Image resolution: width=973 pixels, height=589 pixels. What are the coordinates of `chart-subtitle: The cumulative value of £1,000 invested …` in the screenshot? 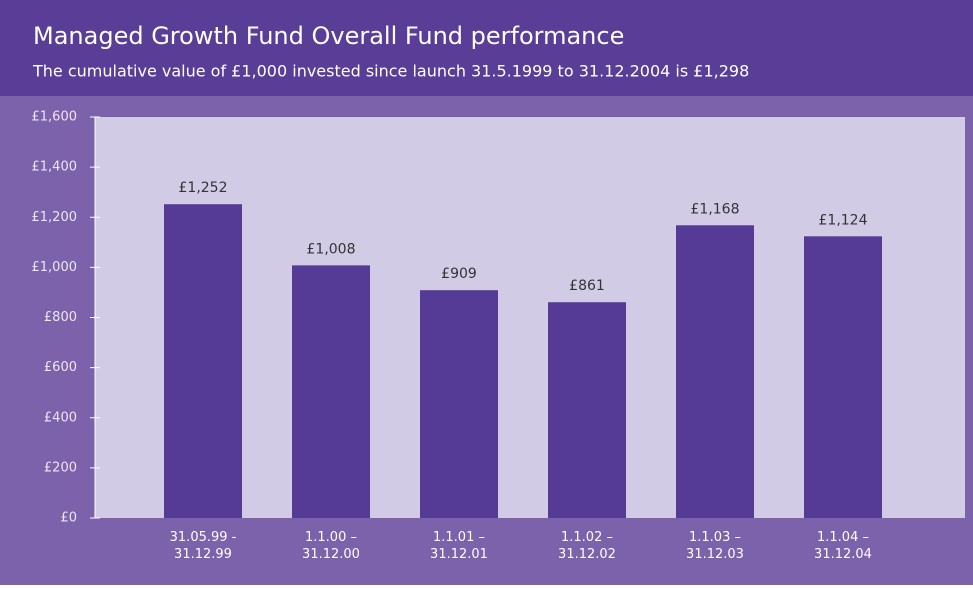 It's located at (390, 71).